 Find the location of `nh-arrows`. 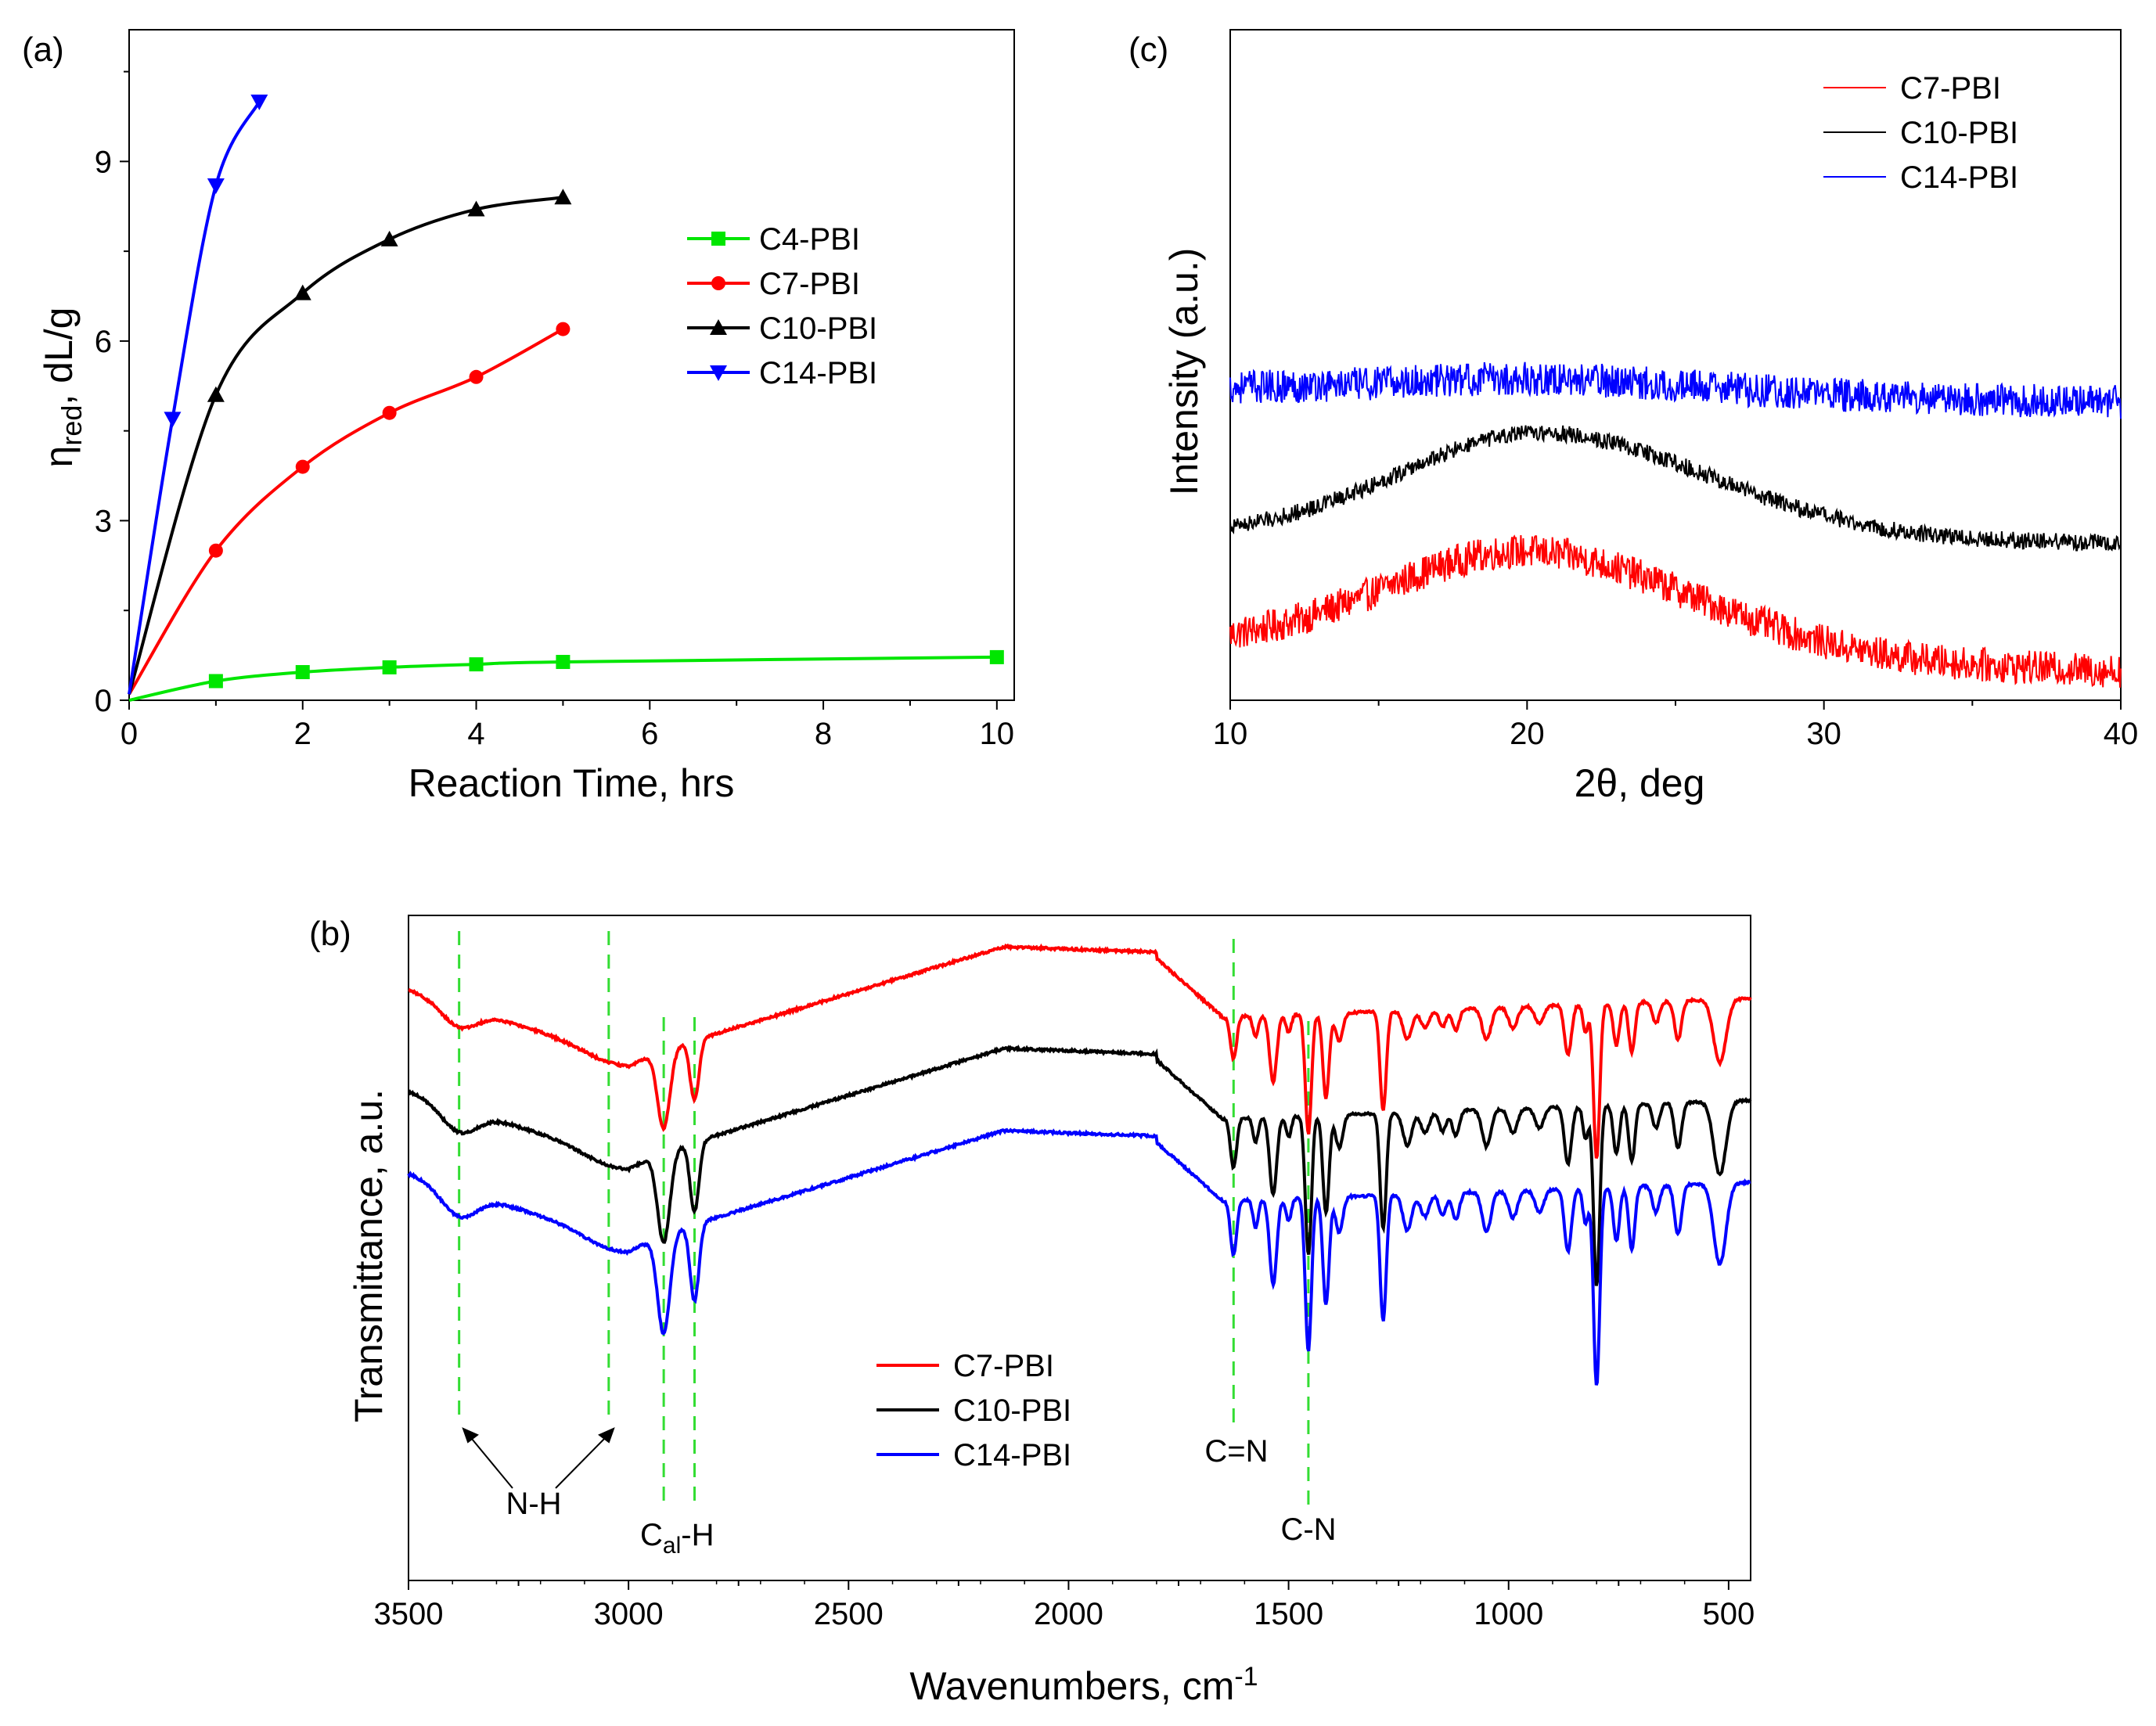

nh-arrows is located at coordinates (538, 1458).